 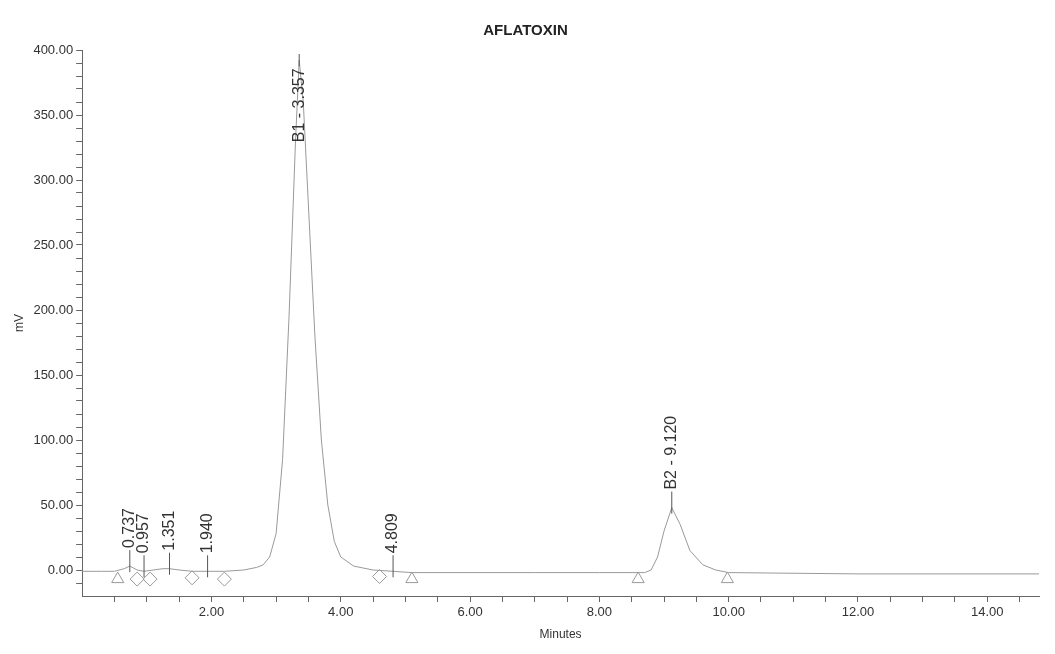 What do you see at coordinates (560, 634) in the screenshot?
I see `x-axis-title: Minutes` at bounding box center [560, 634].